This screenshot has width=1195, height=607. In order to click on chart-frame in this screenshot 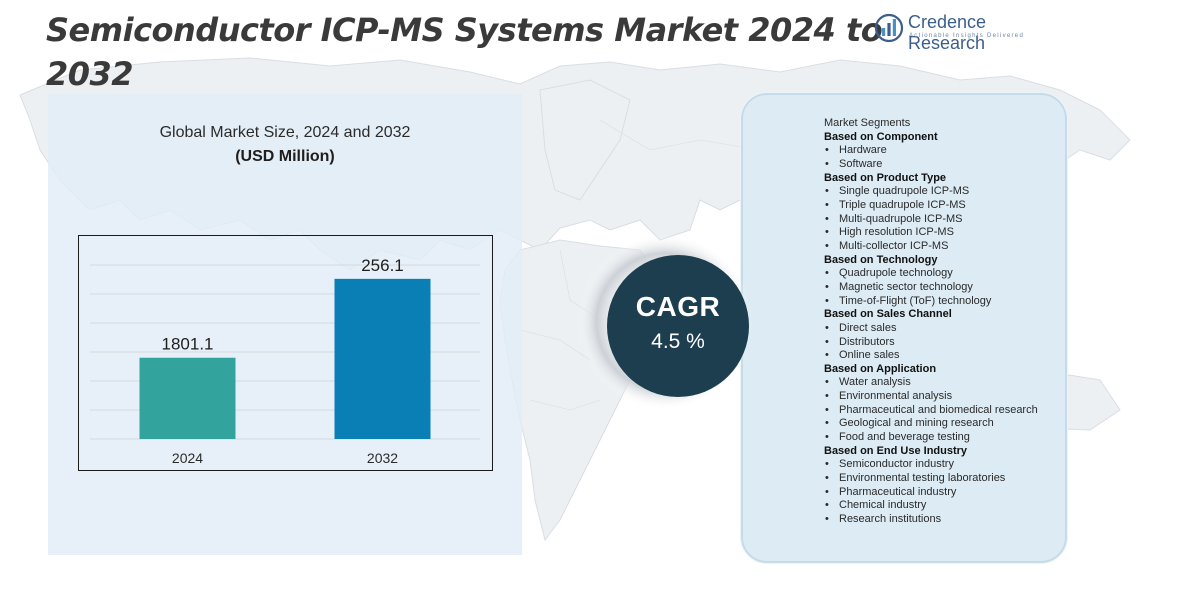, I will do `click(285, 353)`.